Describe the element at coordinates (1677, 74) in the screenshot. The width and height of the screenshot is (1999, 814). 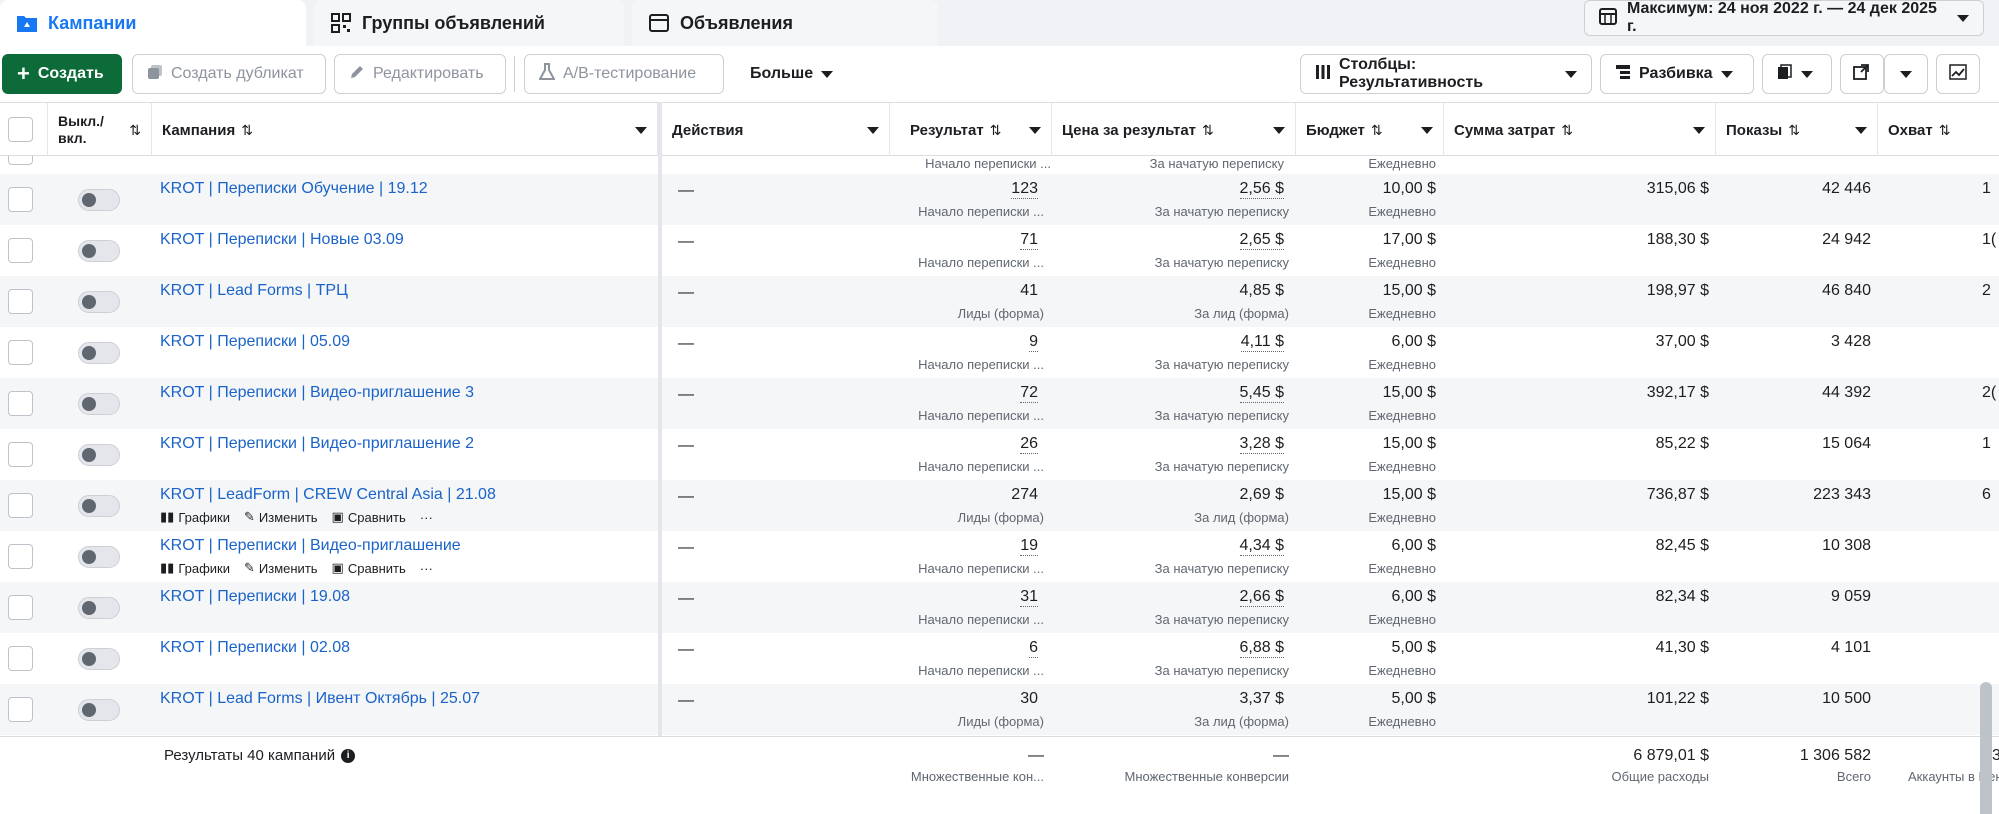
I see `breakdown-button: Разбивка` at that location.